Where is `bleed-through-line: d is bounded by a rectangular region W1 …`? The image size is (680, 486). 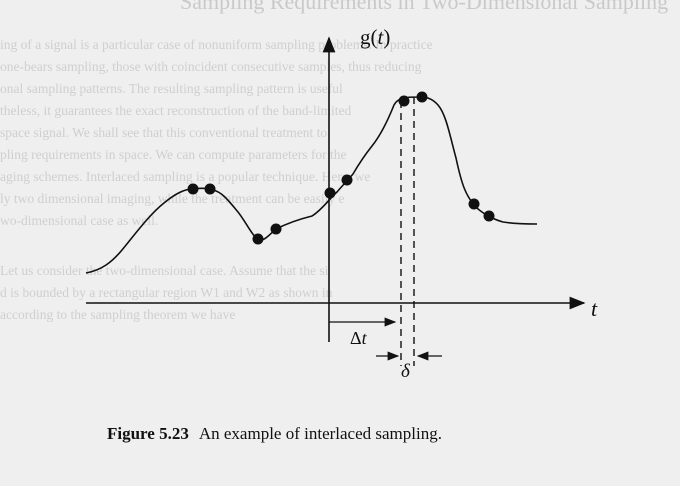 bleed-through-line: d is bounded by a rectangular region W1 … is located at coordinates (166, 292).